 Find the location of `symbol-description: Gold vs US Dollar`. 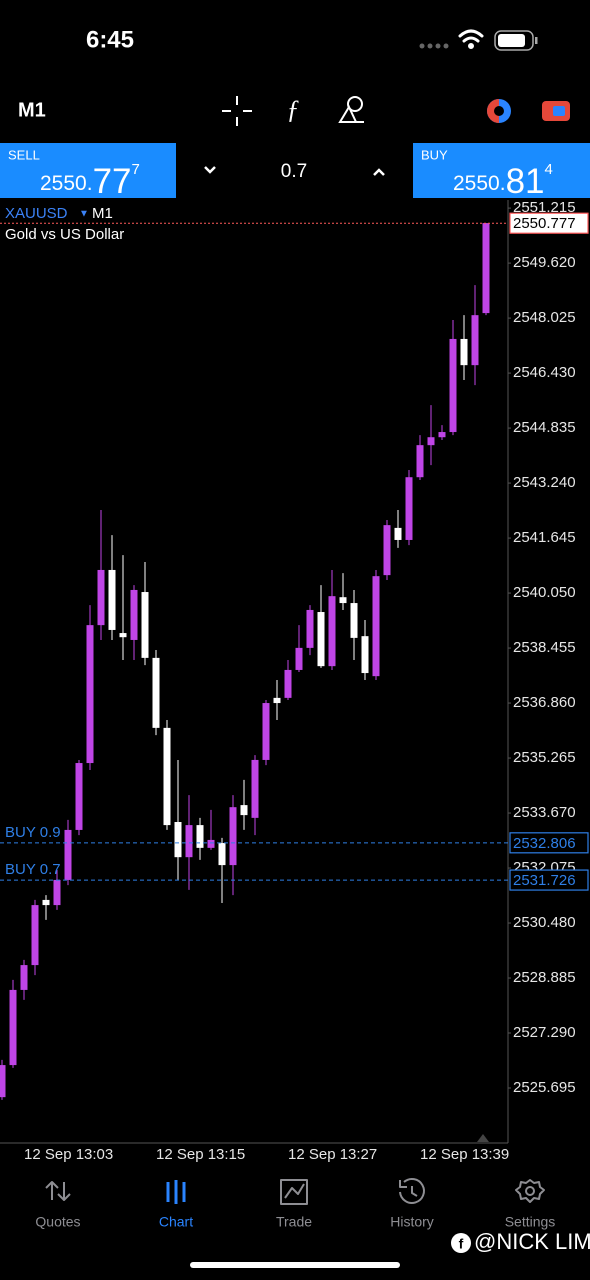

symbol-description: Gold vs US Dollar is located at coordinates (64, 234).